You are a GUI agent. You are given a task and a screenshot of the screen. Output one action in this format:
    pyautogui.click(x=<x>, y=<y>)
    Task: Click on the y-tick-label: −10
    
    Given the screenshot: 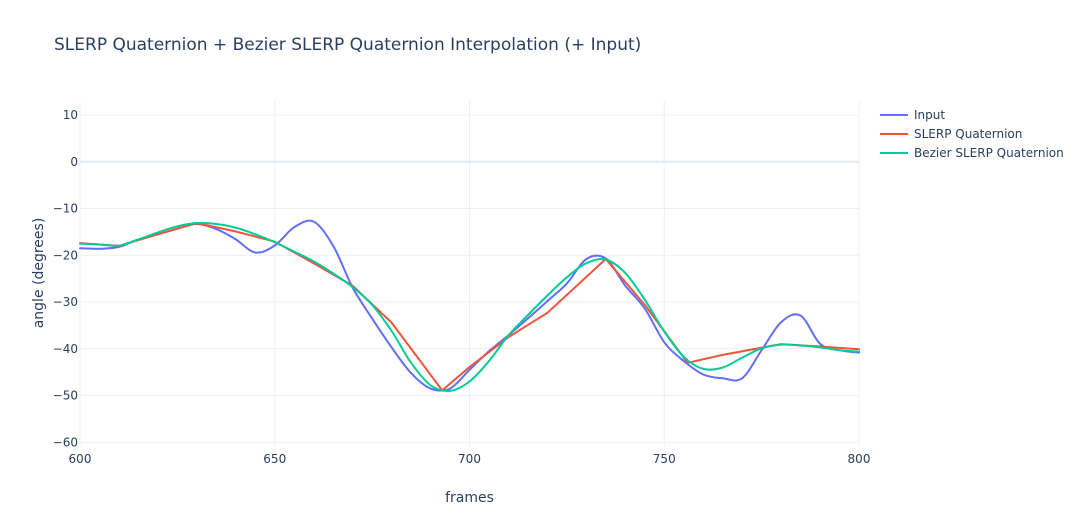 What is the action you would take?
    pyautogui.click(x=65, y=209)
    